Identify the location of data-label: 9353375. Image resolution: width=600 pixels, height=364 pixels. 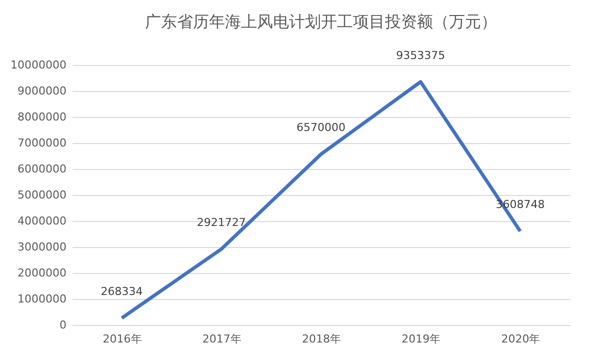
(421, 55).